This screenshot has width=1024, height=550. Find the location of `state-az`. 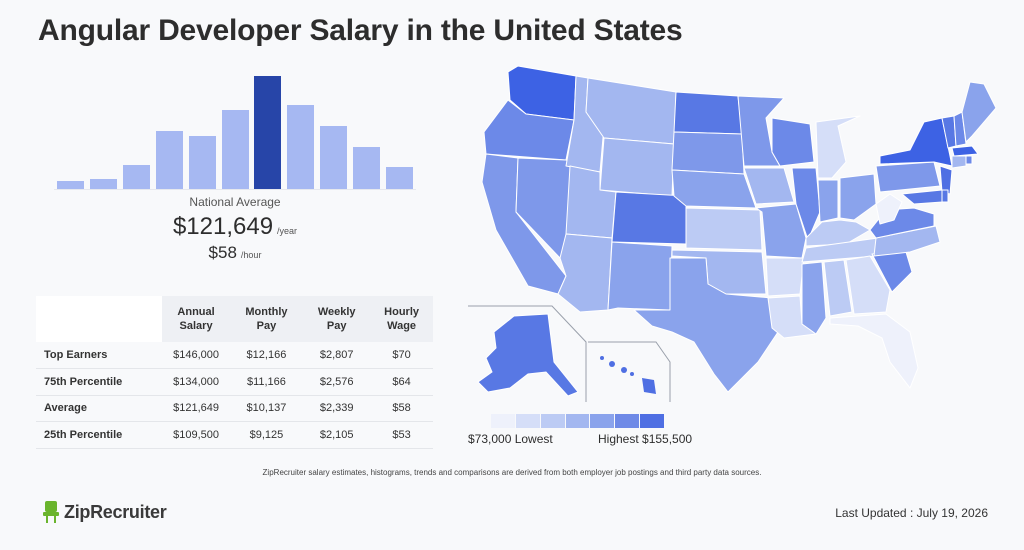

state-az is located at coordinates (585, 273).